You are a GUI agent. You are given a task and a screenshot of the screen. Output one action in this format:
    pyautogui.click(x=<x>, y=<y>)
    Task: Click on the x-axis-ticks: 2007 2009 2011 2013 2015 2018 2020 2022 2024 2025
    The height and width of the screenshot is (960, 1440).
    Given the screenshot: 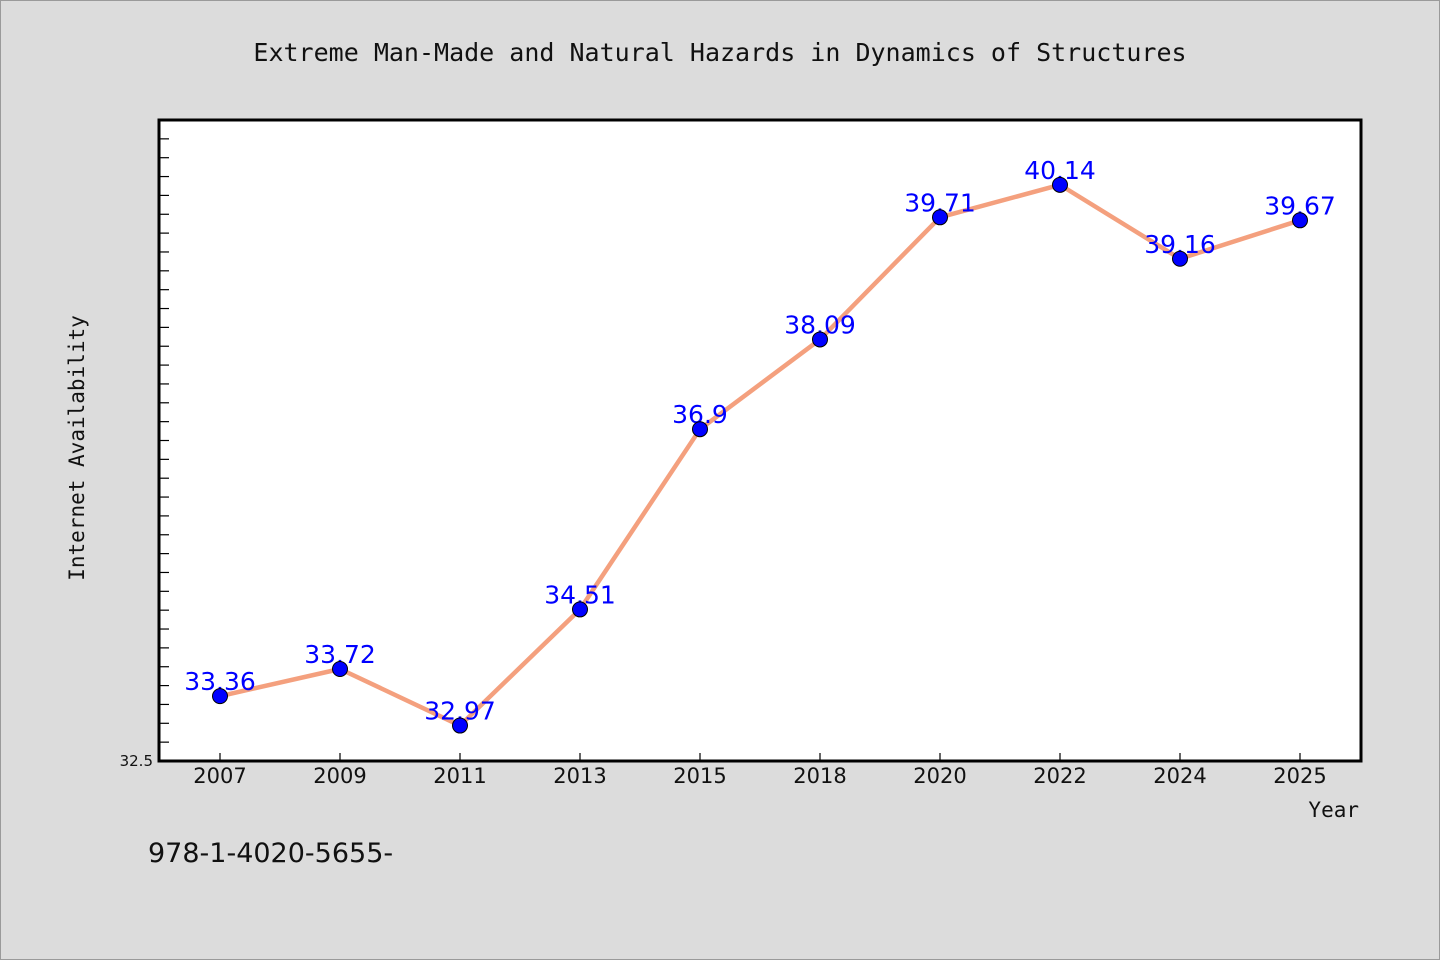 What is the action you would take?
    pyautogui.click(x=760, y=770)
    